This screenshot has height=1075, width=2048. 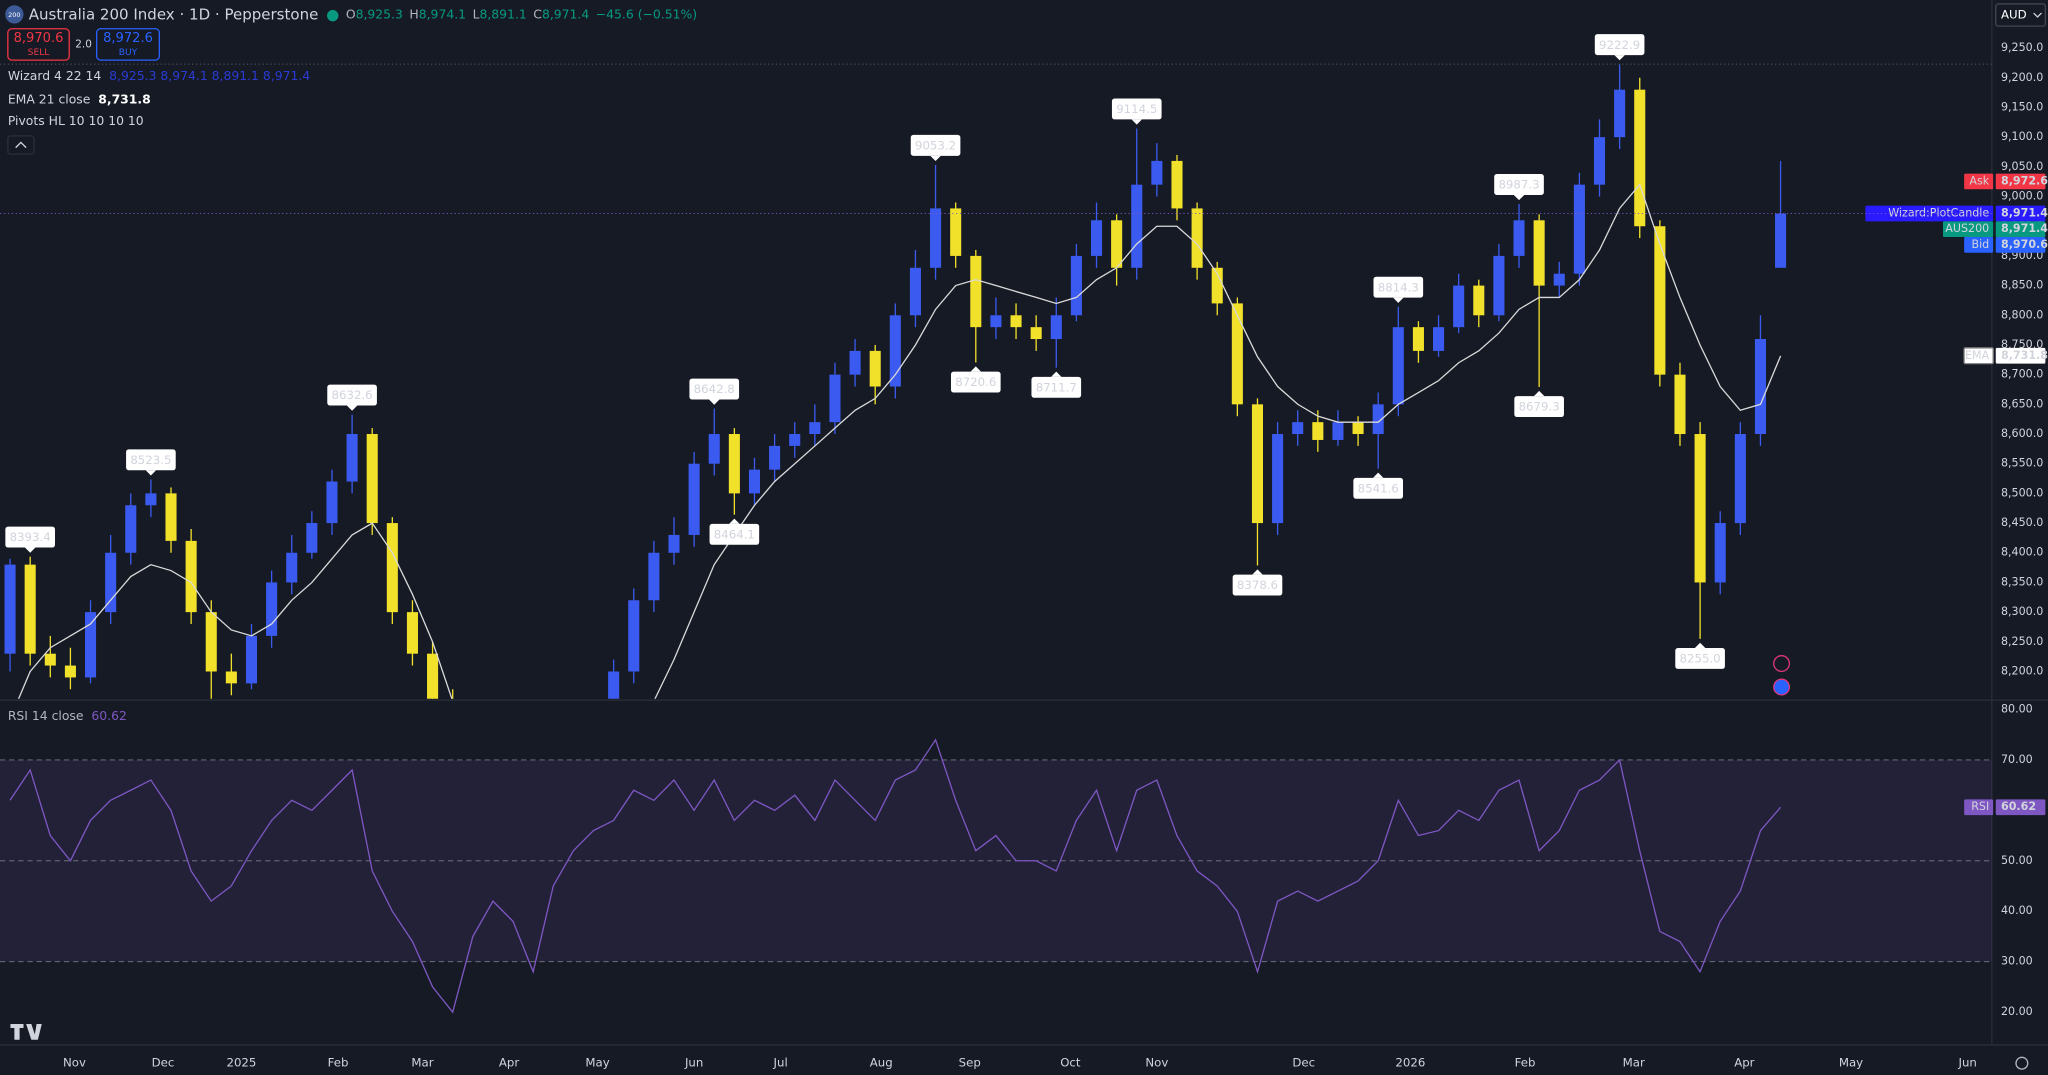 What do you see at coordinates (2014, 15) in the screenshot?
I see `currency: AUD` at bounding box center [2014, 15].